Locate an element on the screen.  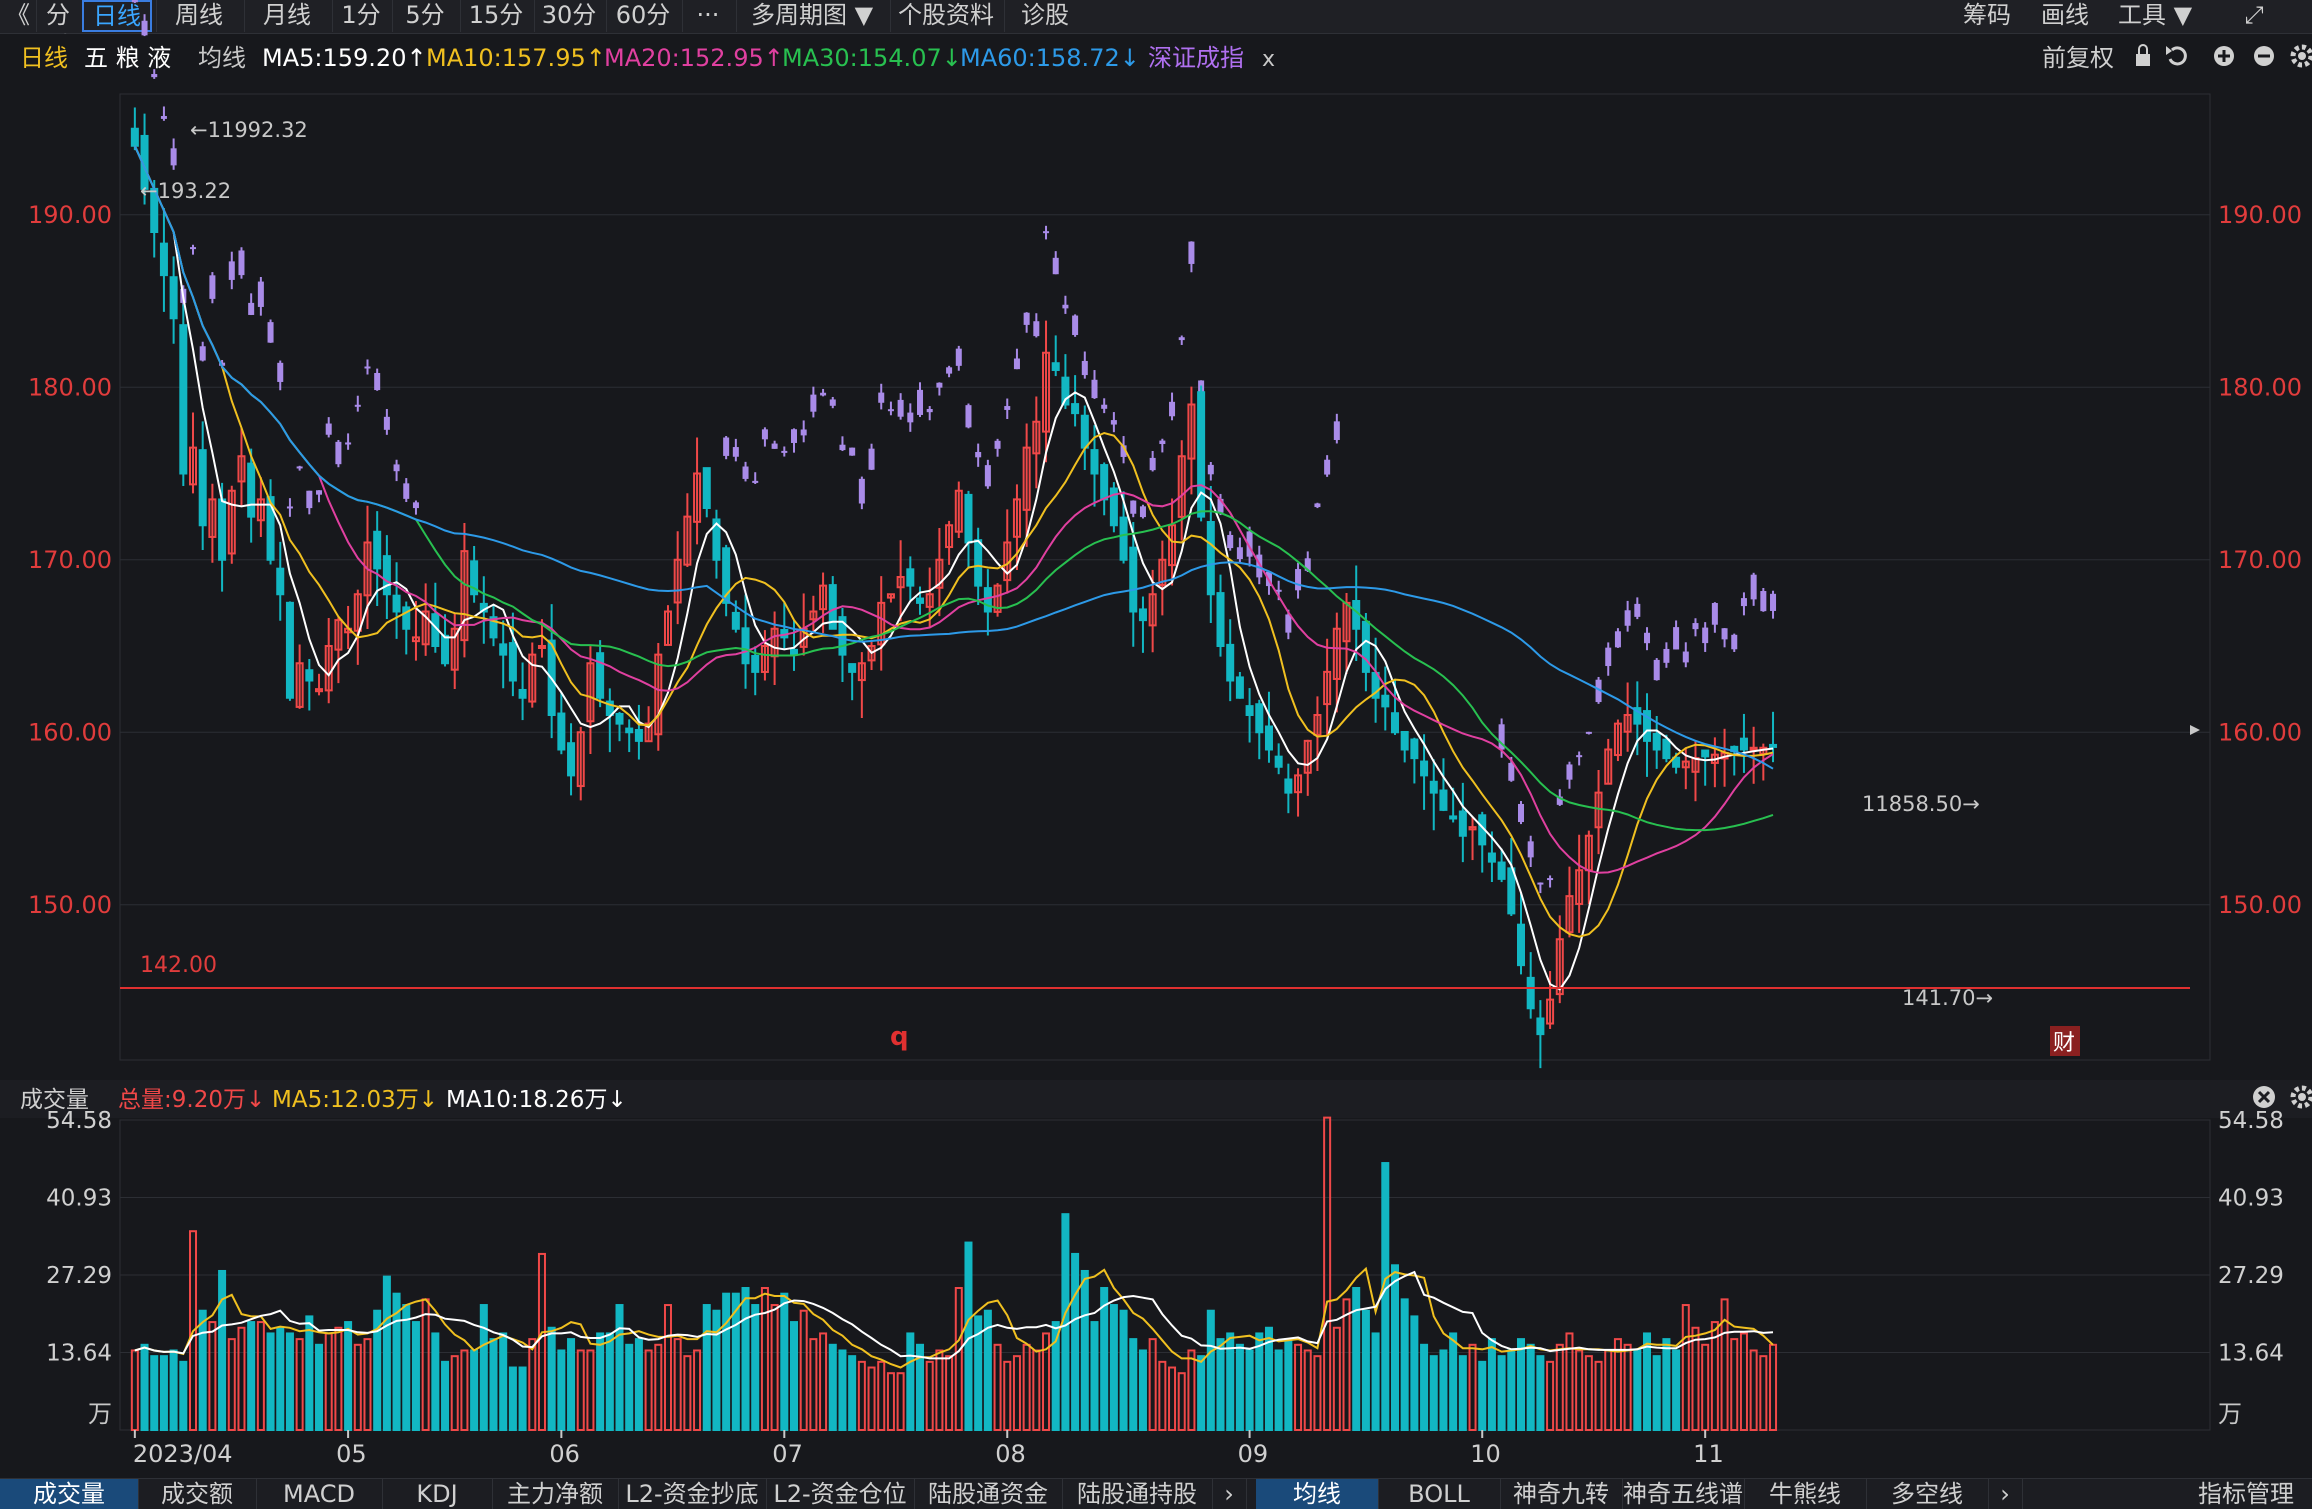
settings-gear-icon is located at coordinates (2301, 56).